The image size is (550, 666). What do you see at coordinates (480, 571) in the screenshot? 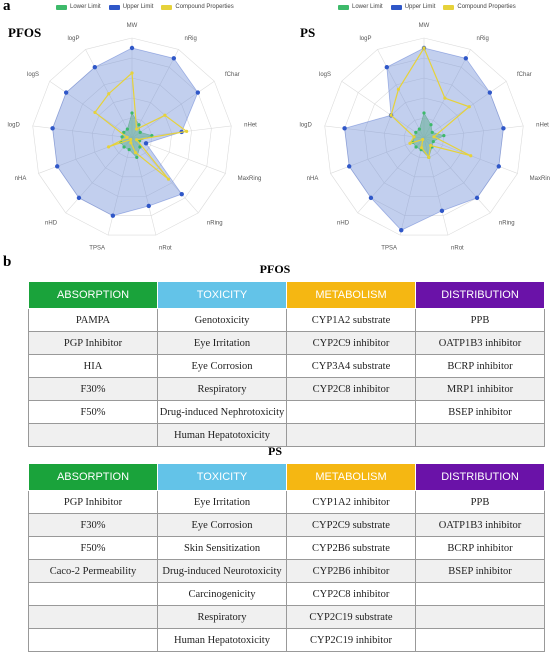
I see `table-cell: BSEP inhibitor` at bounding box center [480, 571].